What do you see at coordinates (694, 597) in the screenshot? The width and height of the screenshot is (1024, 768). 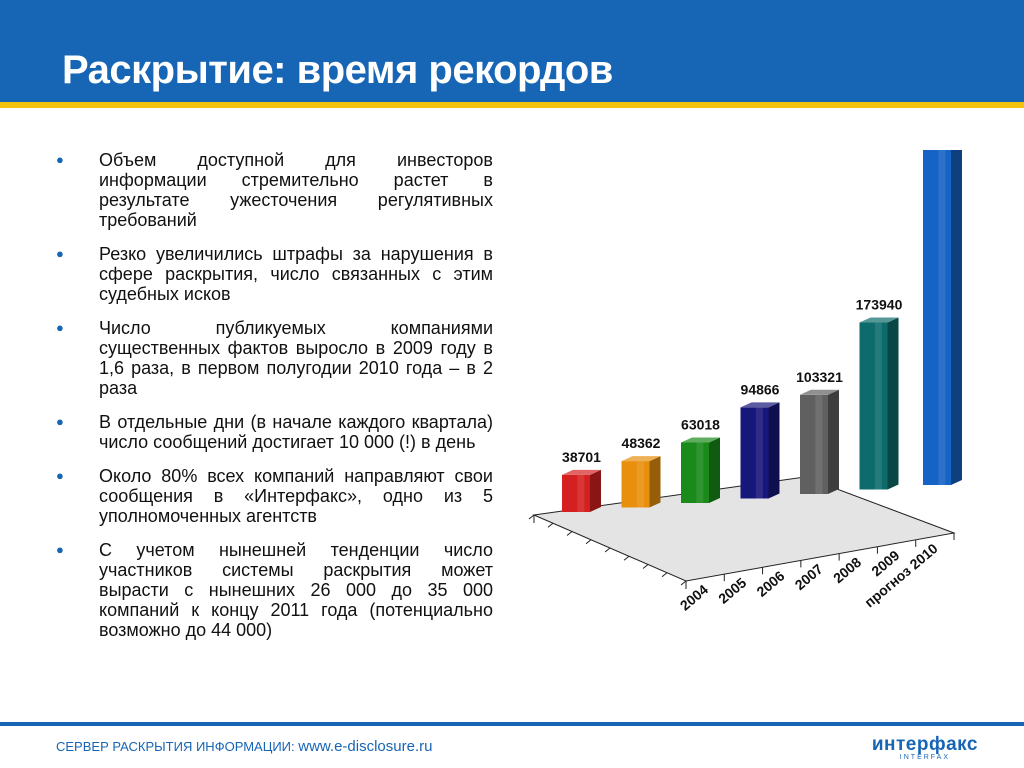 I see `category-label: 2004` at bounding box center [694, 597].